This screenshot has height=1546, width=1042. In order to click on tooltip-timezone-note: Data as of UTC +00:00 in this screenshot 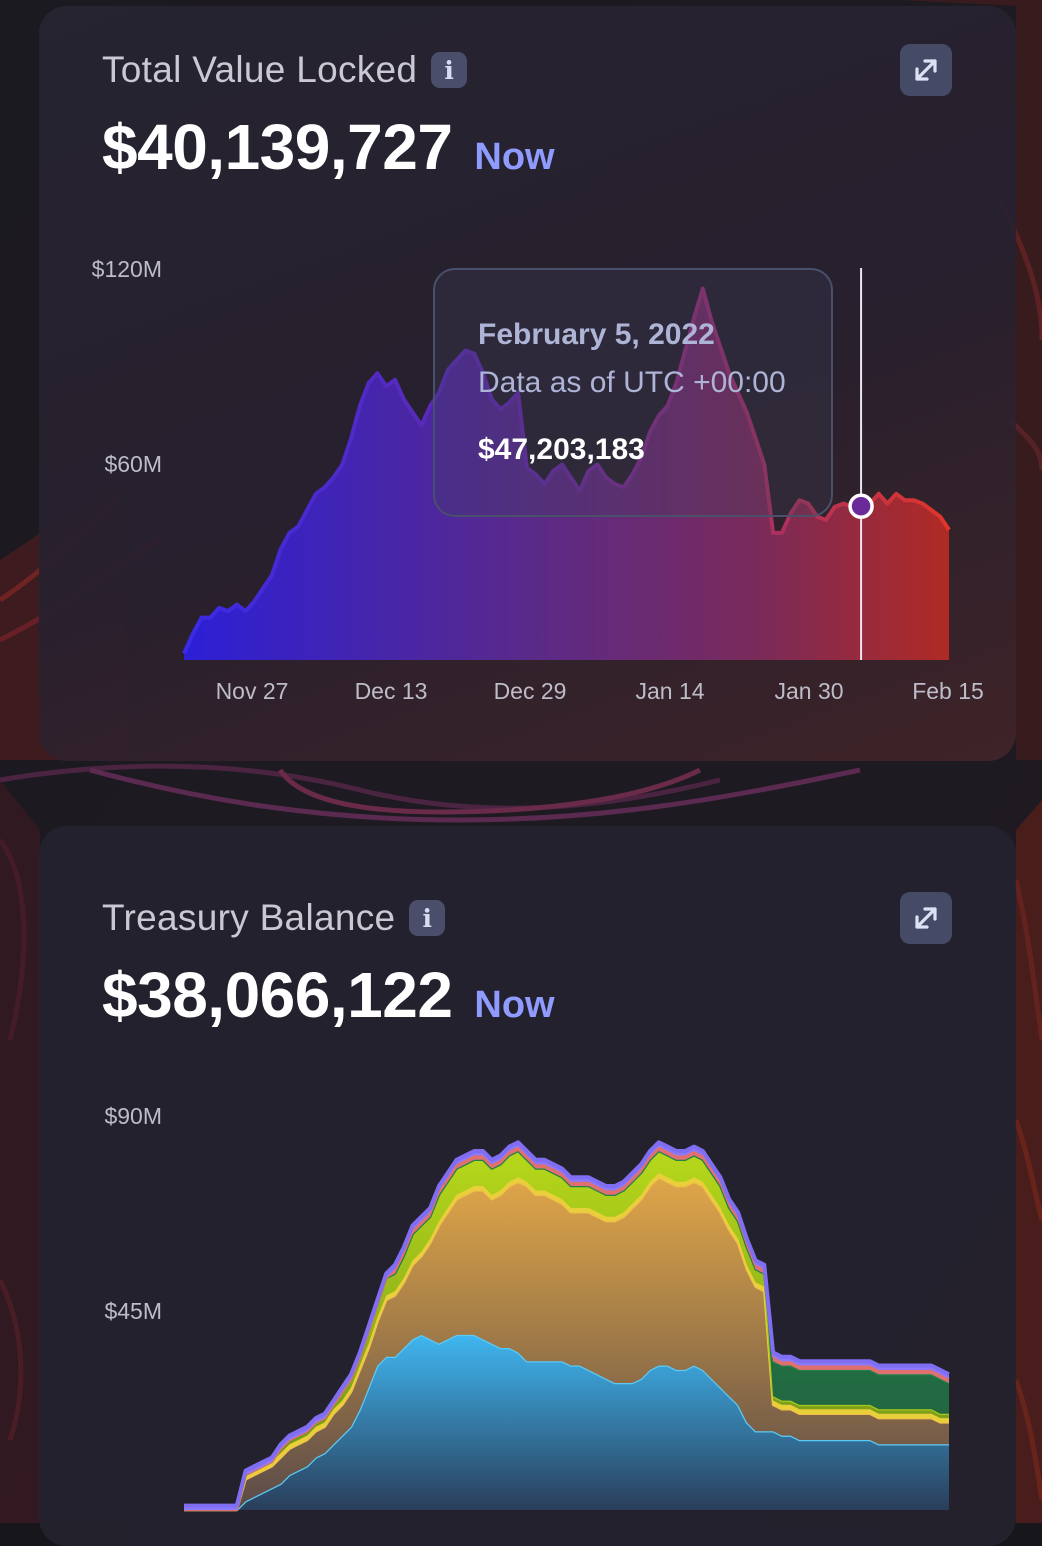, I will do `click(632, 382)`.